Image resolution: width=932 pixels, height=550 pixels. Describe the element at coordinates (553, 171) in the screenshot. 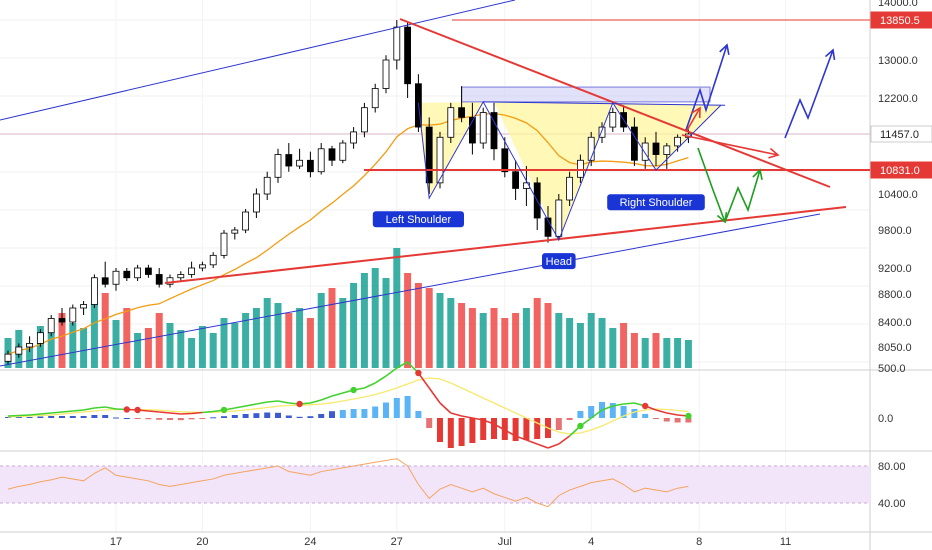

I see `pattern-head` at that location.